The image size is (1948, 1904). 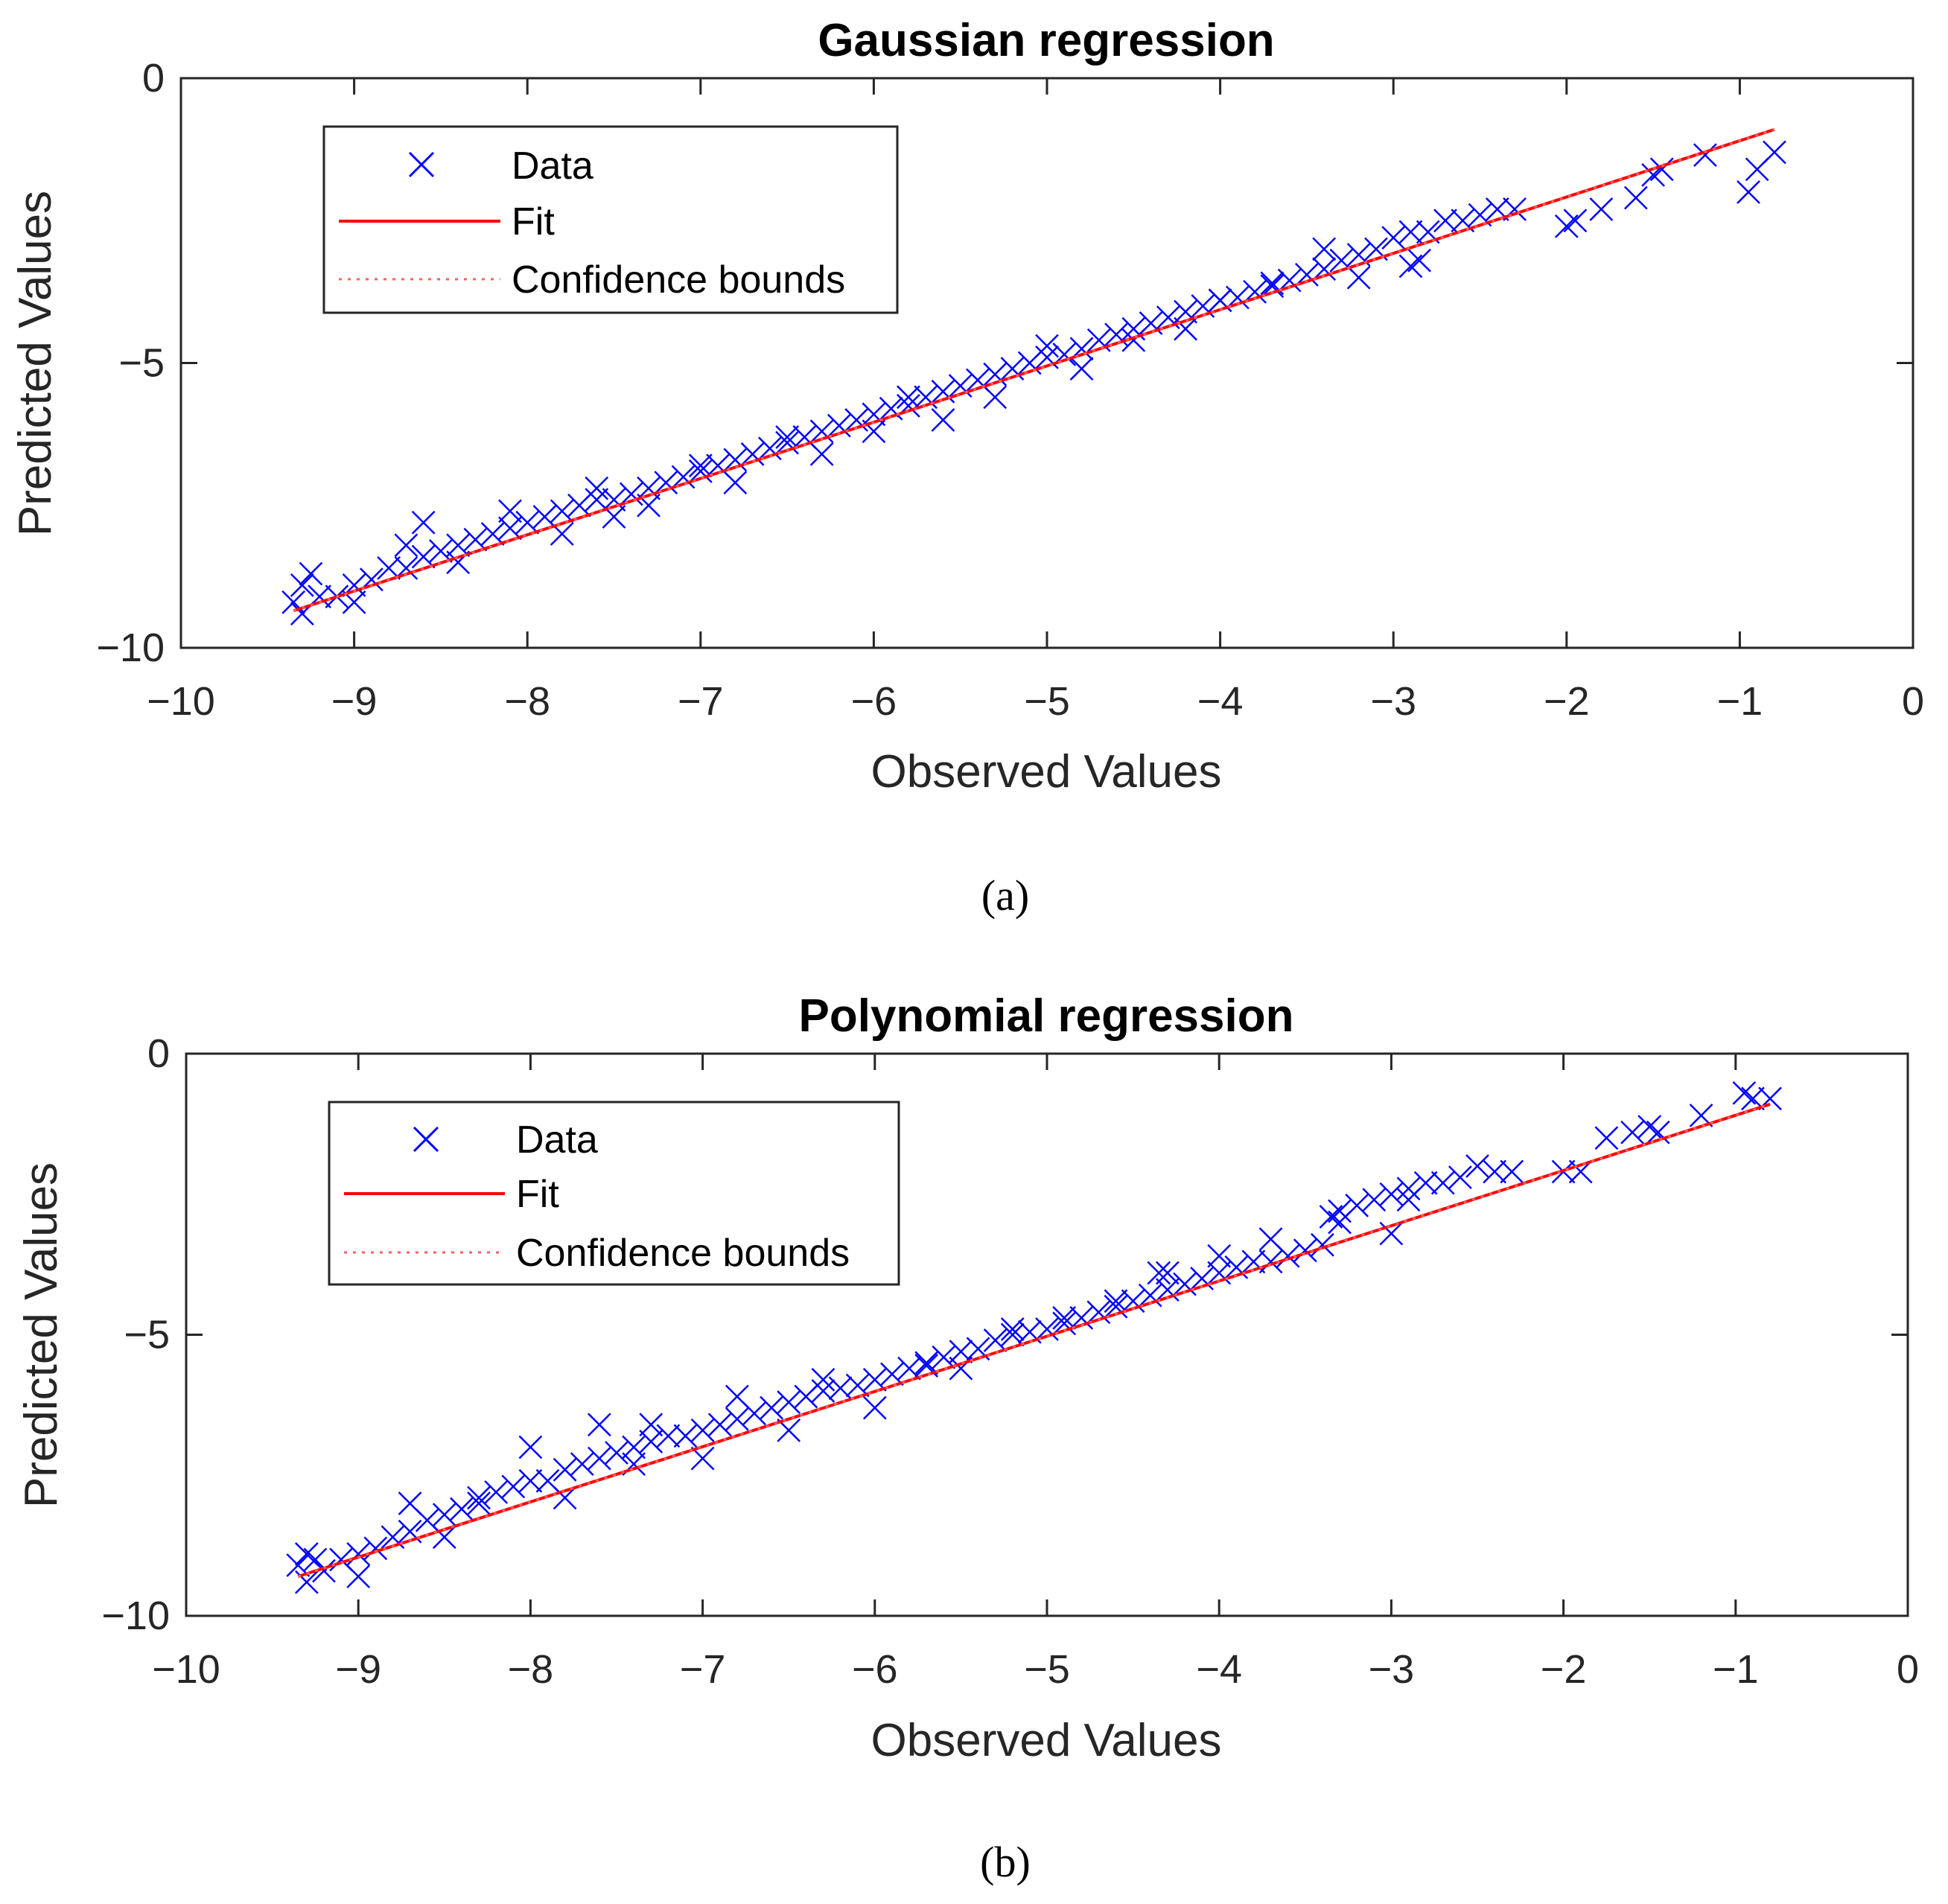 I want to click on legend-label-data: Data, so click(x=552, y=166).